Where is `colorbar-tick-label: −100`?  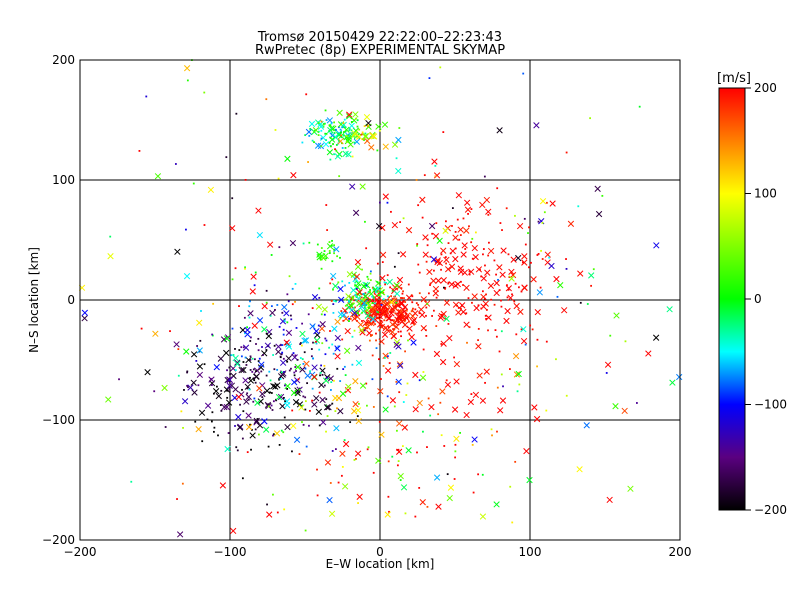 colorbar-tick-label: −100 is located at coordinates (770, 405).